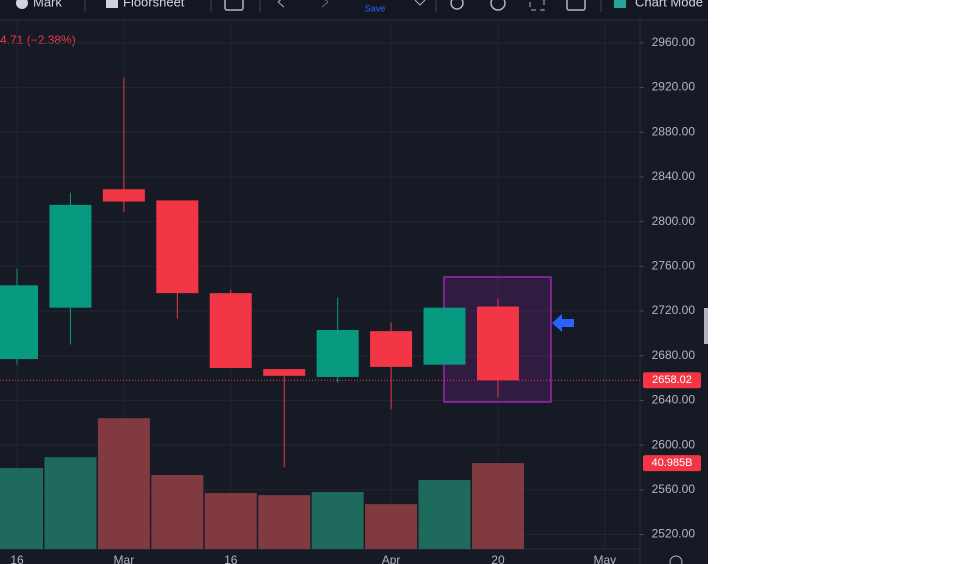  What do you see at coordinates (669, 4) in the screenshot?
I see `toolbar-item: Chart Mode` at bounding box center [669, 4].